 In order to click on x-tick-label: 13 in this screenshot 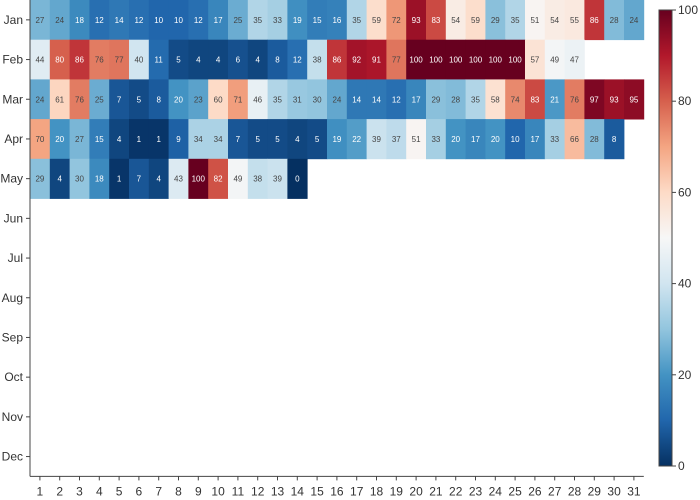, I will do `click(278, 491)`.